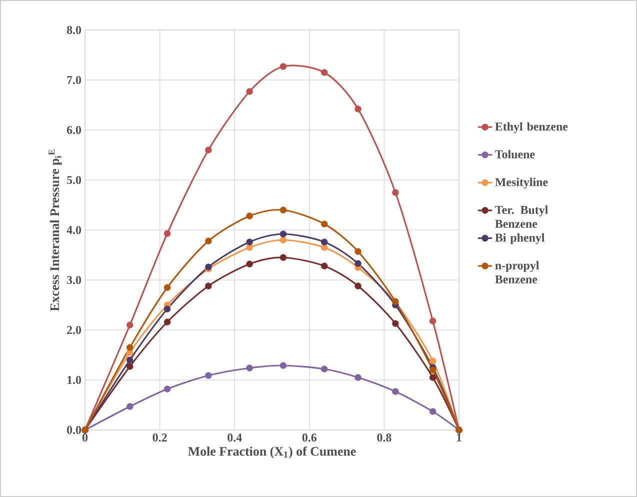 This screenshot has height=497, width=637. I want to click on legend-label: Bi phenyl, so click(520, 238).